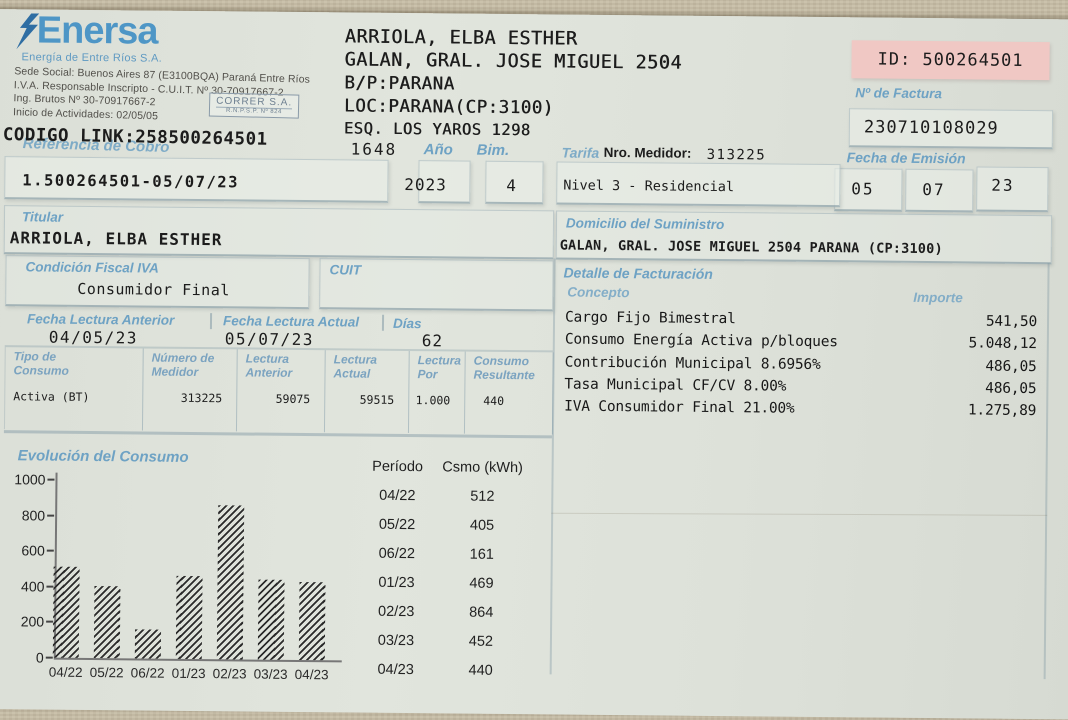 The image size is (1068, 720). Describe the element at coordinates (30, 479) in the screenshot. I see `chart-y-tick-label: 1000` at that location.